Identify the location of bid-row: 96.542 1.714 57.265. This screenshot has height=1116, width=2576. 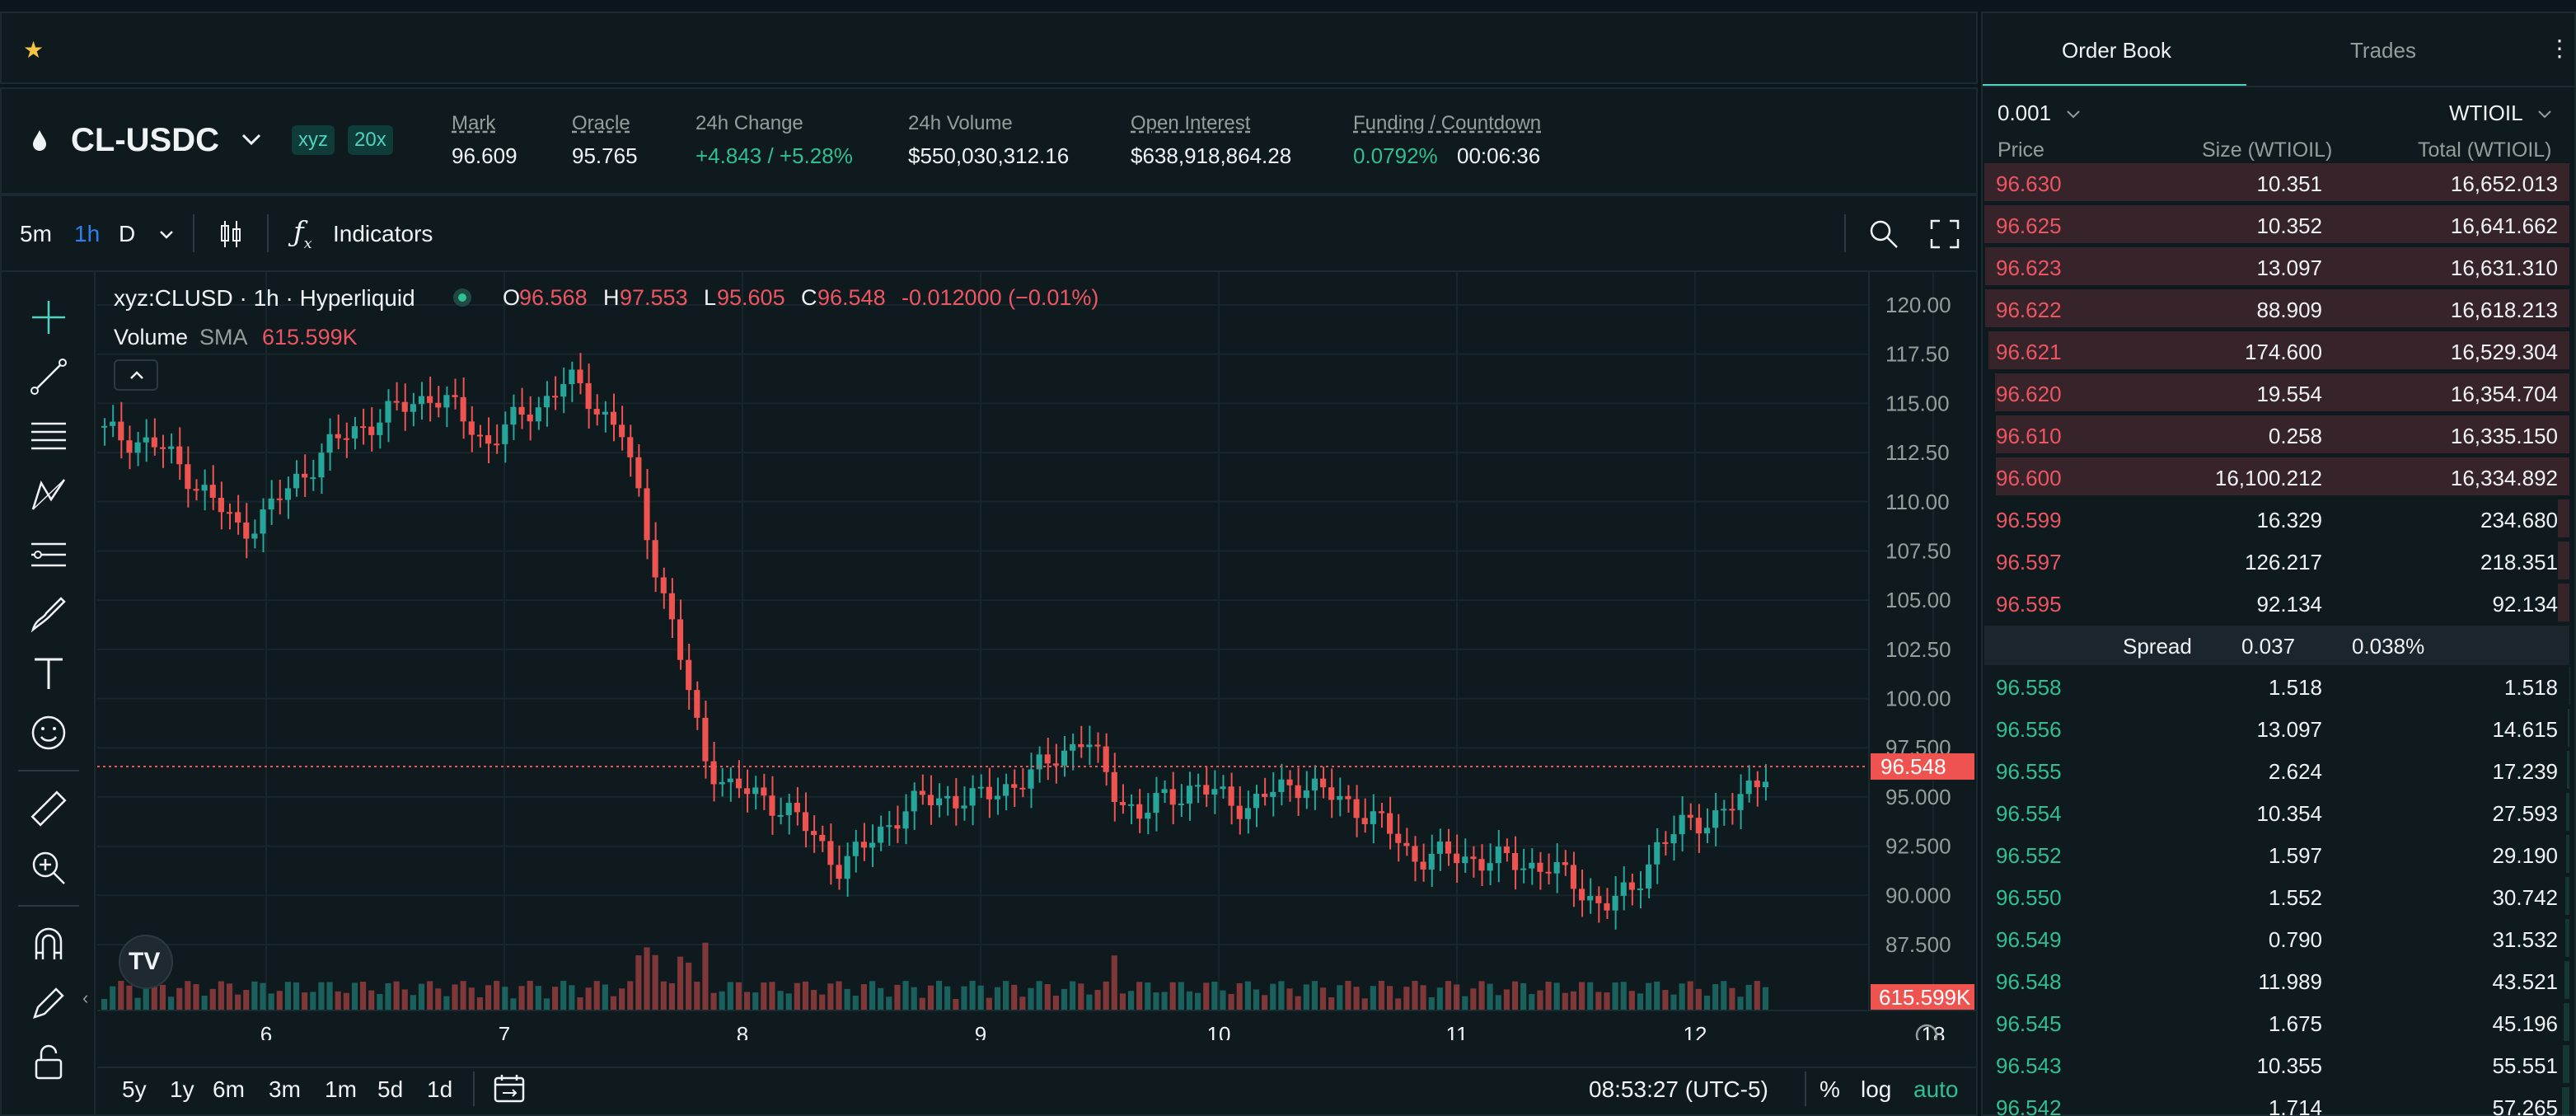
(2276, 1101).